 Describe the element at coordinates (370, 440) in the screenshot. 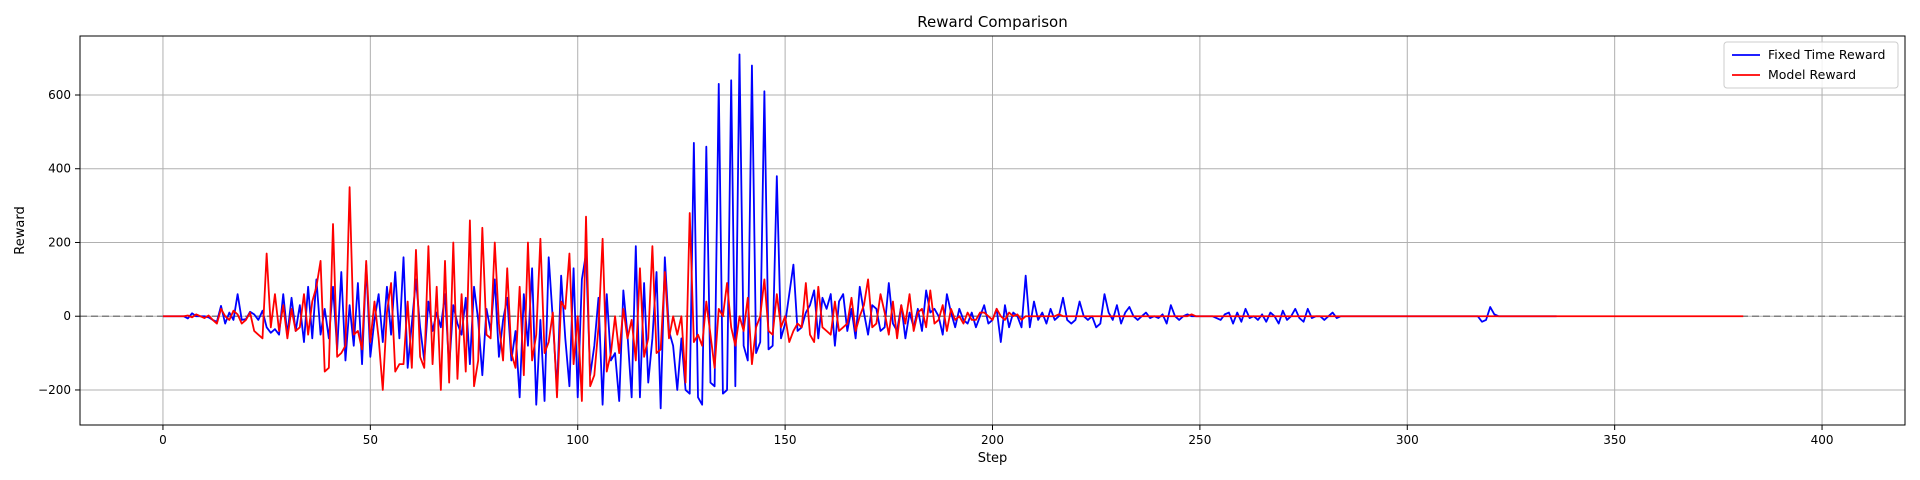

I see `x-tick-label: 50` at that location.